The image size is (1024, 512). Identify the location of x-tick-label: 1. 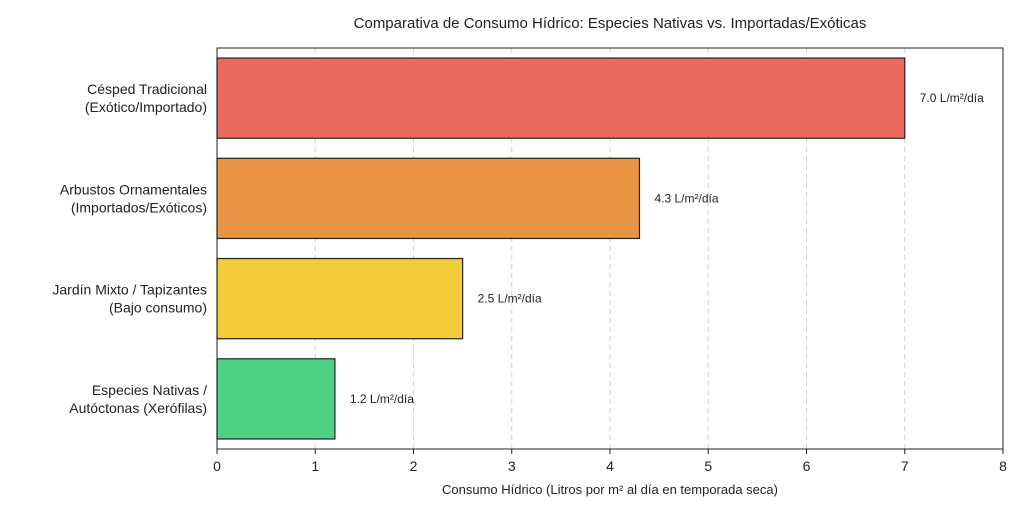
(315, 466).